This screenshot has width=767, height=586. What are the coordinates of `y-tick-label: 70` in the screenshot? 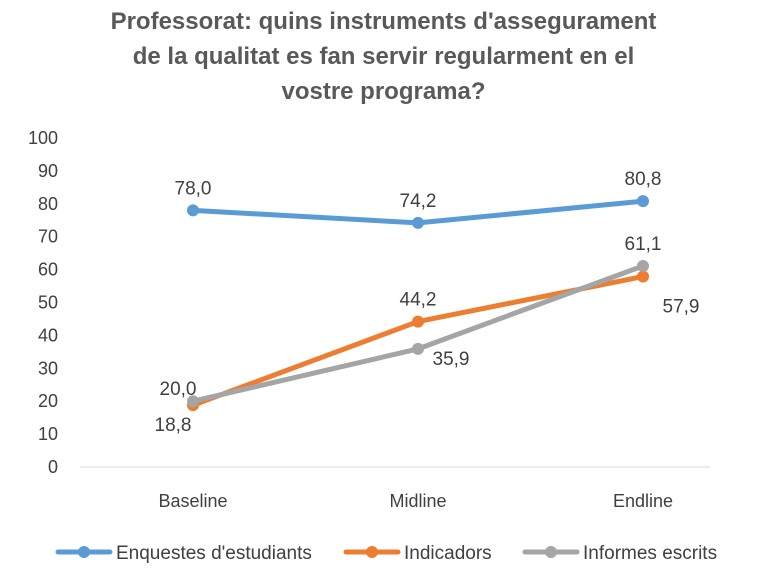 It's located at (48, 237).